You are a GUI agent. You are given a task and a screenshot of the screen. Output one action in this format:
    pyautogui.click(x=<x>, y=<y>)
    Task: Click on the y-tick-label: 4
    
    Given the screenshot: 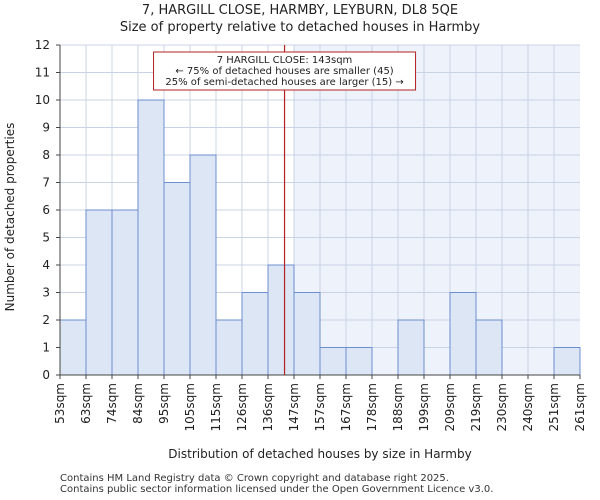 What is the action you would take?
    pyautogui.click(x=46, y=265)
    